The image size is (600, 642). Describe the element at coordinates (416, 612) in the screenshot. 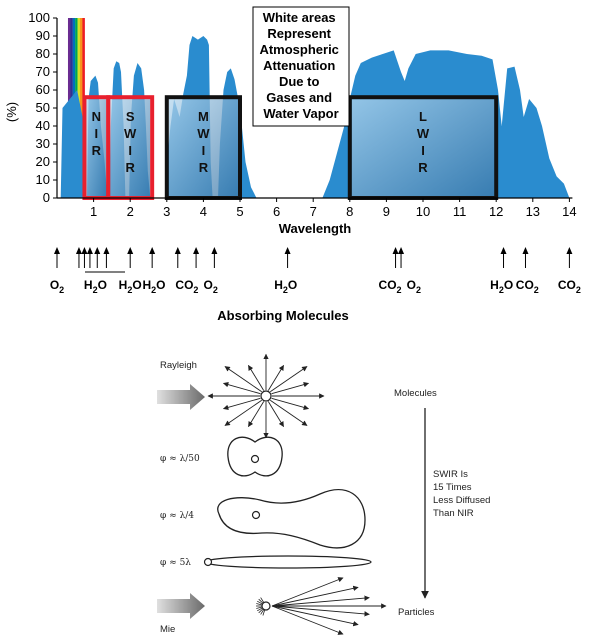

I see `particles-label: Particles` at that location.